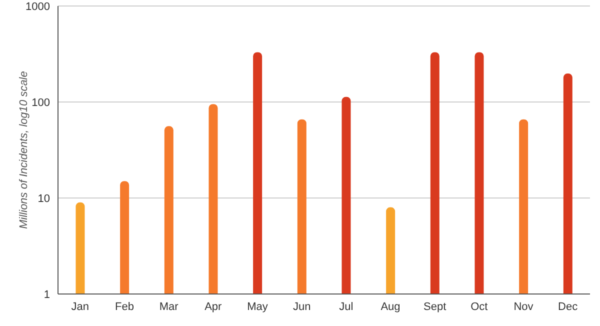 The image size is (600, 326). Describe the element at coordinates (41, 102) in the screenshot. I see `y-tick-label: 100` at that location.